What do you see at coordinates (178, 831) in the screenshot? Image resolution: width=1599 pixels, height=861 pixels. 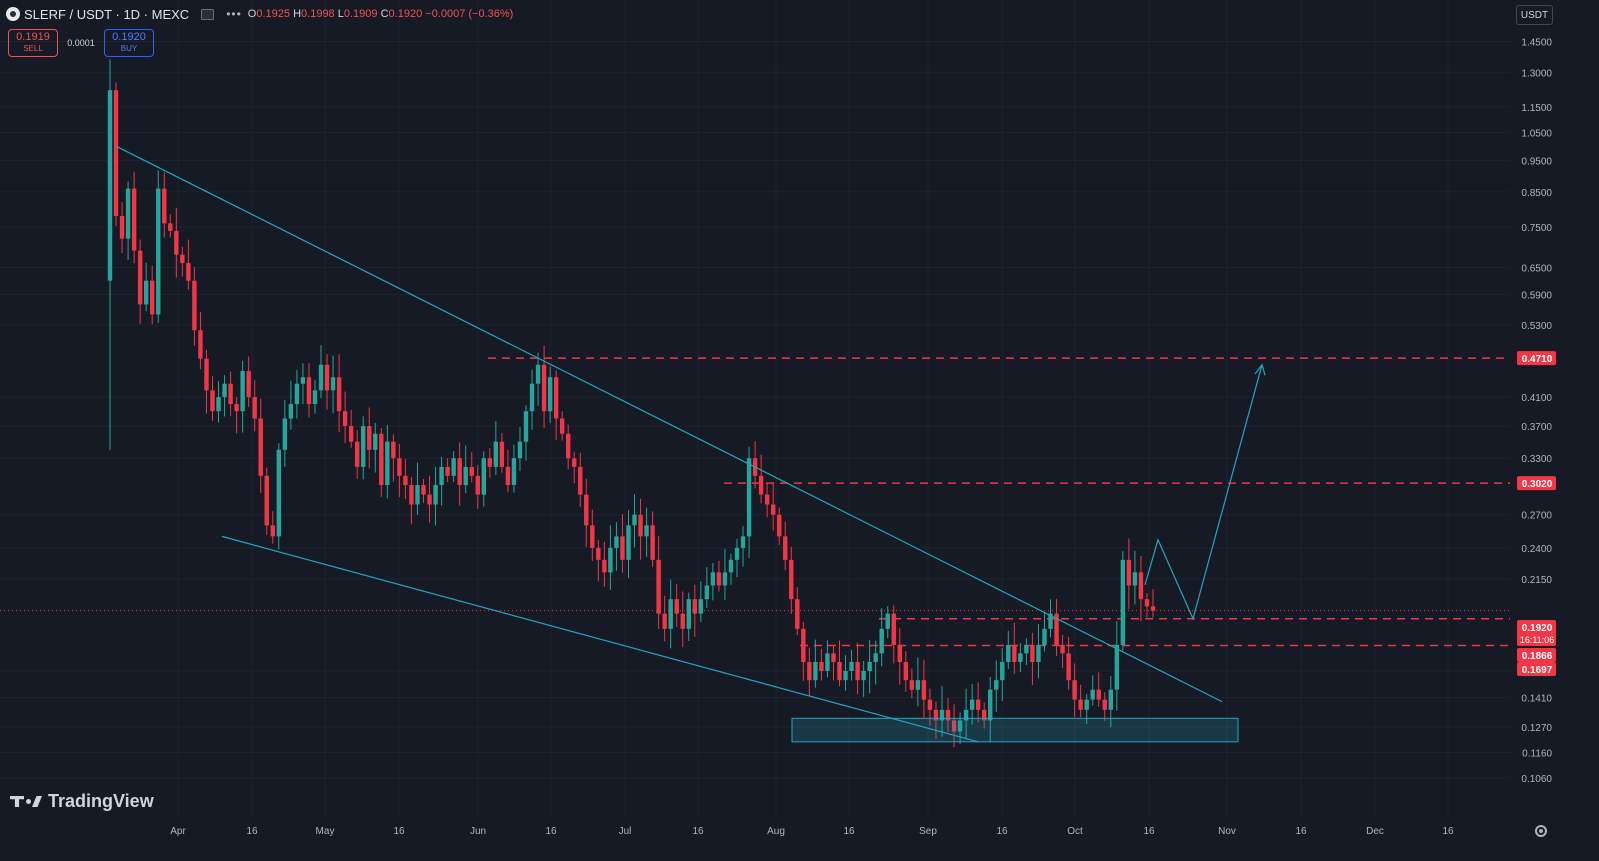 I see `time-tick-label: Apr` at bounding box center [178, 831].